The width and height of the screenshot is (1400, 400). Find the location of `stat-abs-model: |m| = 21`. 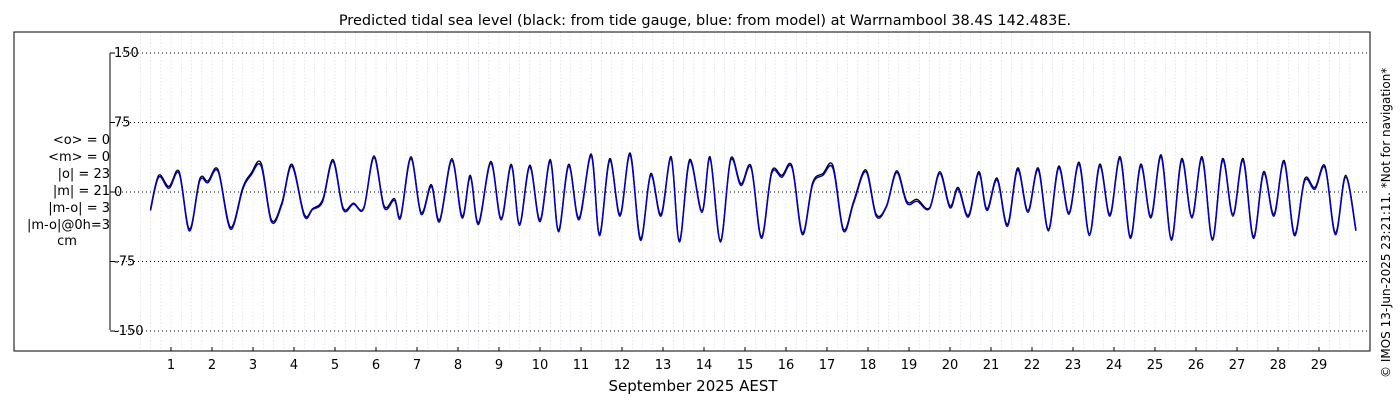

stat-abs-model: |m| = 21 is located at coordinates (81, 191).